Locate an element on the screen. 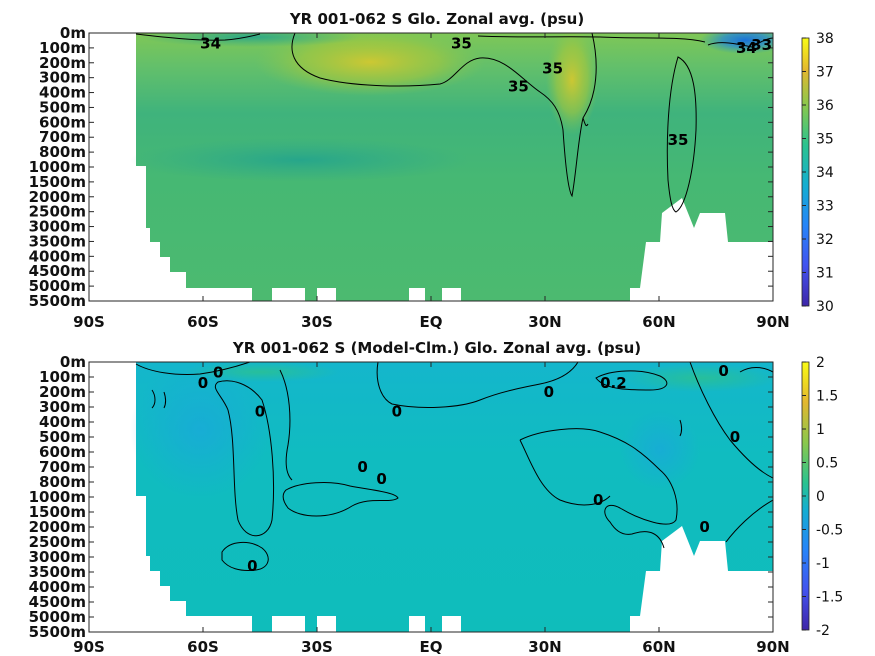 This screenshot has height=656, width=875. contour-34-arctic is located at coordinates (740, 42).